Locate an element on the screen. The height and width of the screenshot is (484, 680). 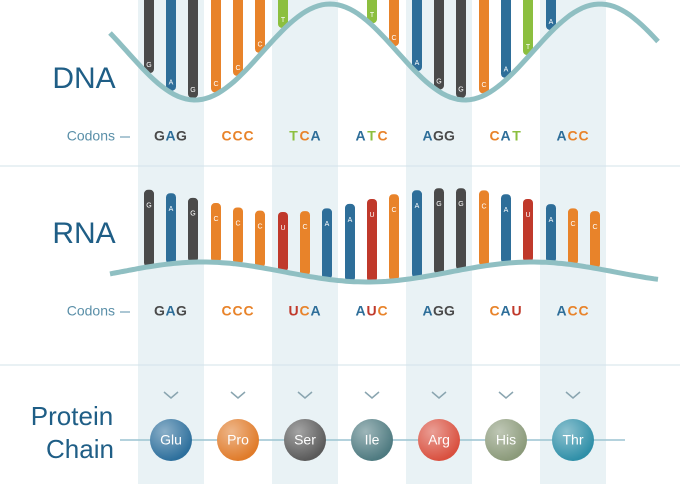
amino-acid-label: Ile is located at coordinates (372, 440).